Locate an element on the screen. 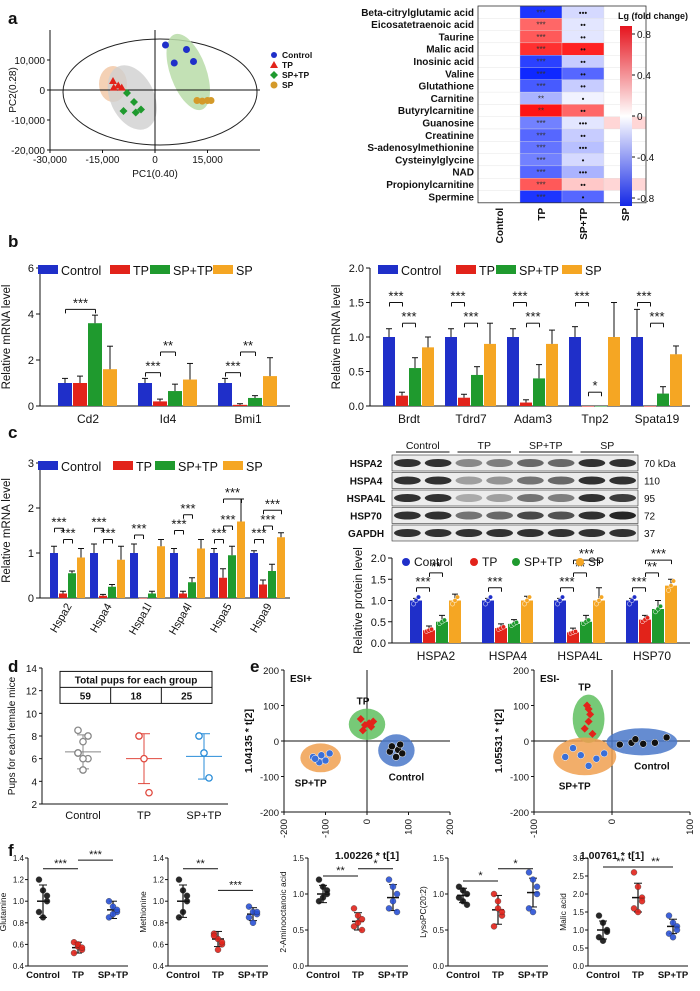 Image resolution: width=700 pixels, height=991 pixels. x-tick-label: Hspa5 is located at coordinates (221, 619).